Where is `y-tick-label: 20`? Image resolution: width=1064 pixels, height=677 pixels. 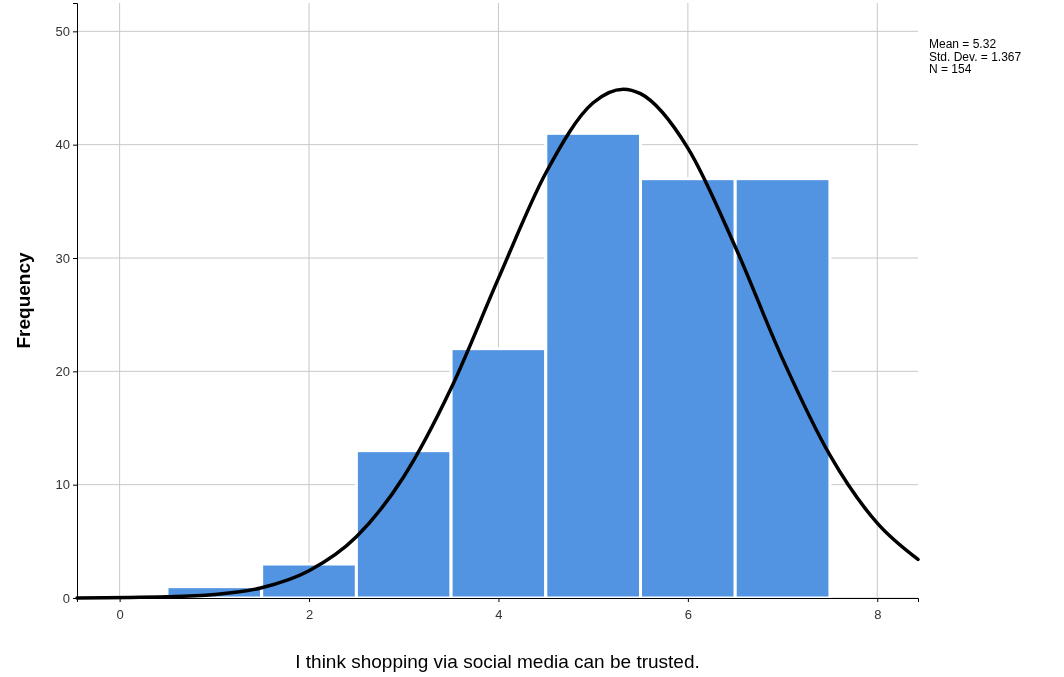
y-tick-label: 20 is located at coordinates (62, 371).